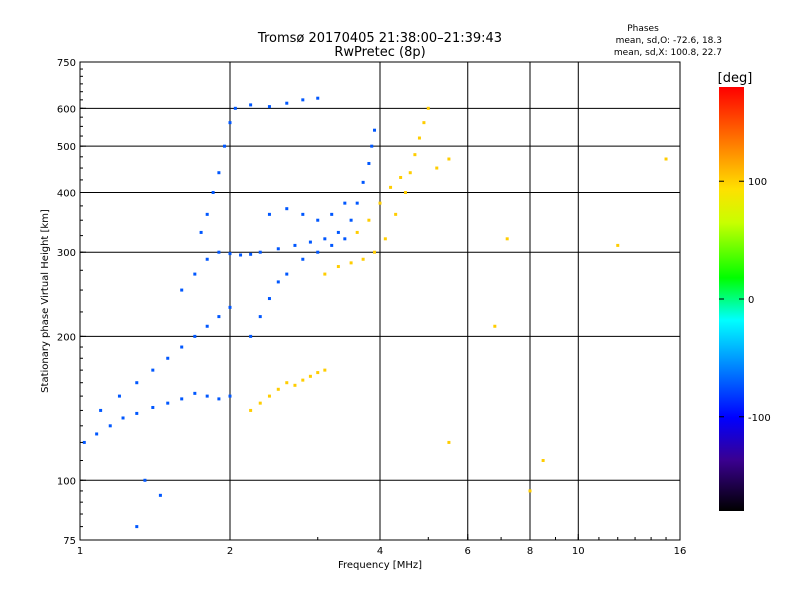 The image size is (800, 604). What do you see at coordinates (69, 541) in the screenshot?
I see `y-tick-label: 75` at bounding box center [69, 541].